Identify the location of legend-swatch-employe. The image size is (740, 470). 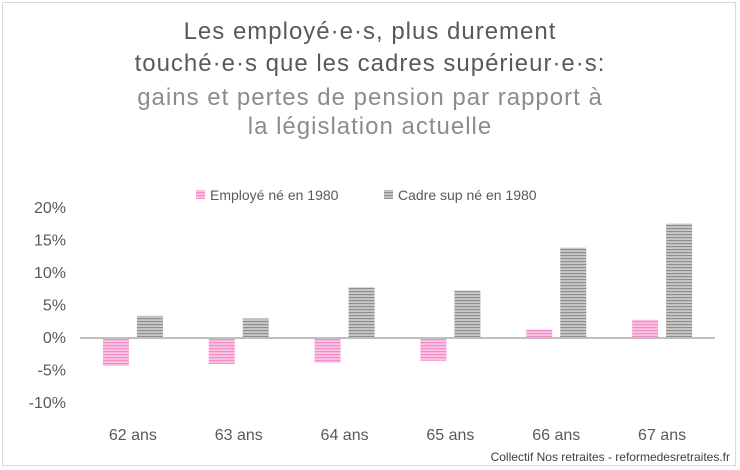
(200, 194).